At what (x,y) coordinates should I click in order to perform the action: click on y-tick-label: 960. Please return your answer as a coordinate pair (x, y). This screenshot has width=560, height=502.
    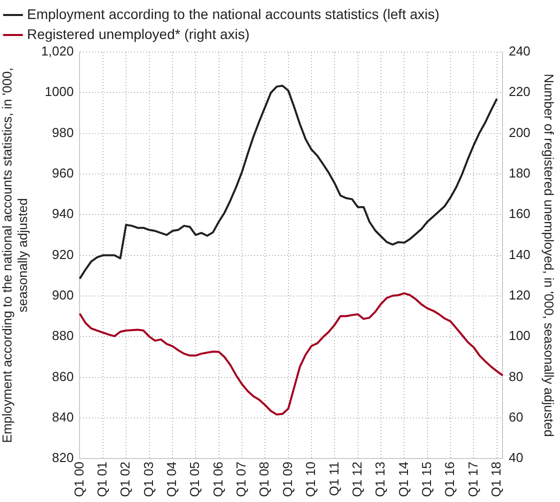
    Looking at the image, I should click on (63, 173).